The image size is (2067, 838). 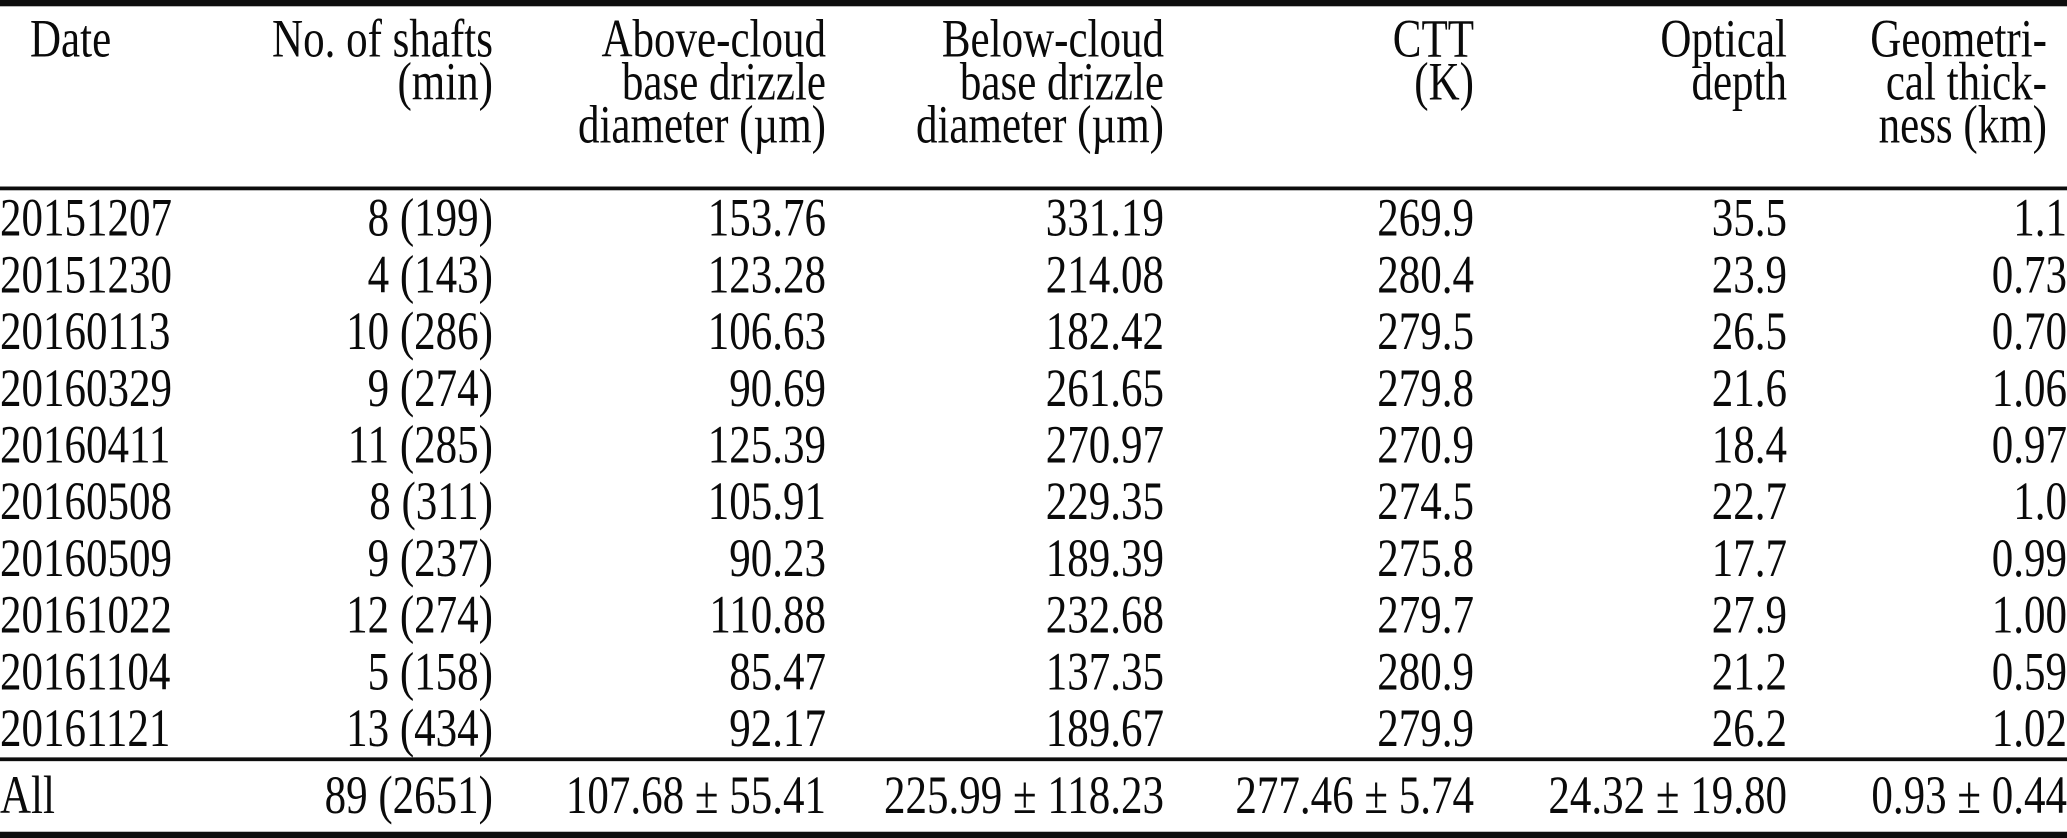 What do you see at coordinates (1749, 502) in the screenshot?
I see `cell-optical-depth: 22.7` at bounding box center [1749, 502].